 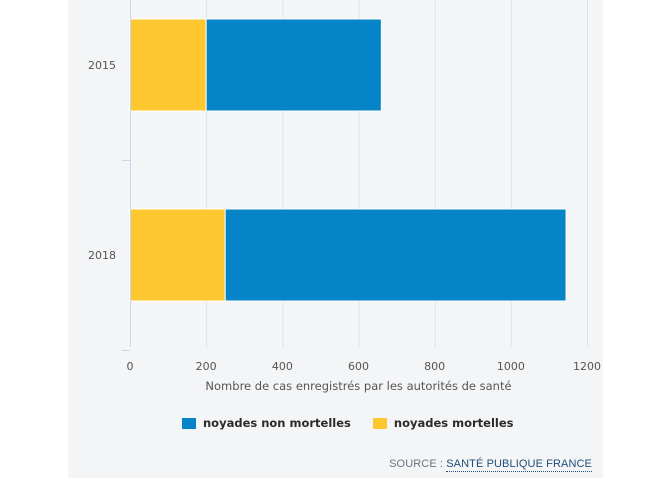 I want to click on source-credit: SOURCE : SANTÉ PUBLIQUE FRANCE, so click(x=490, y=465).